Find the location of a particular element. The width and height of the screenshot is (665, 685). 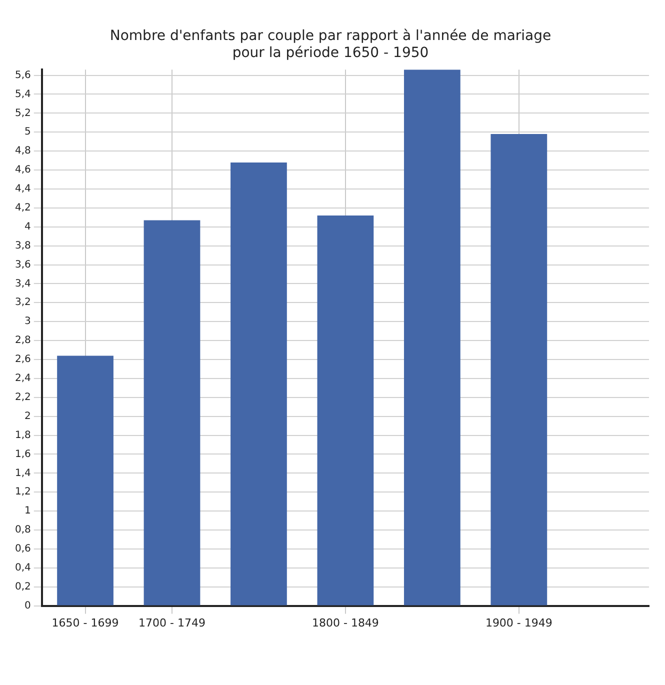

y-tick-label: 2 is located at coordinates (27, 416).